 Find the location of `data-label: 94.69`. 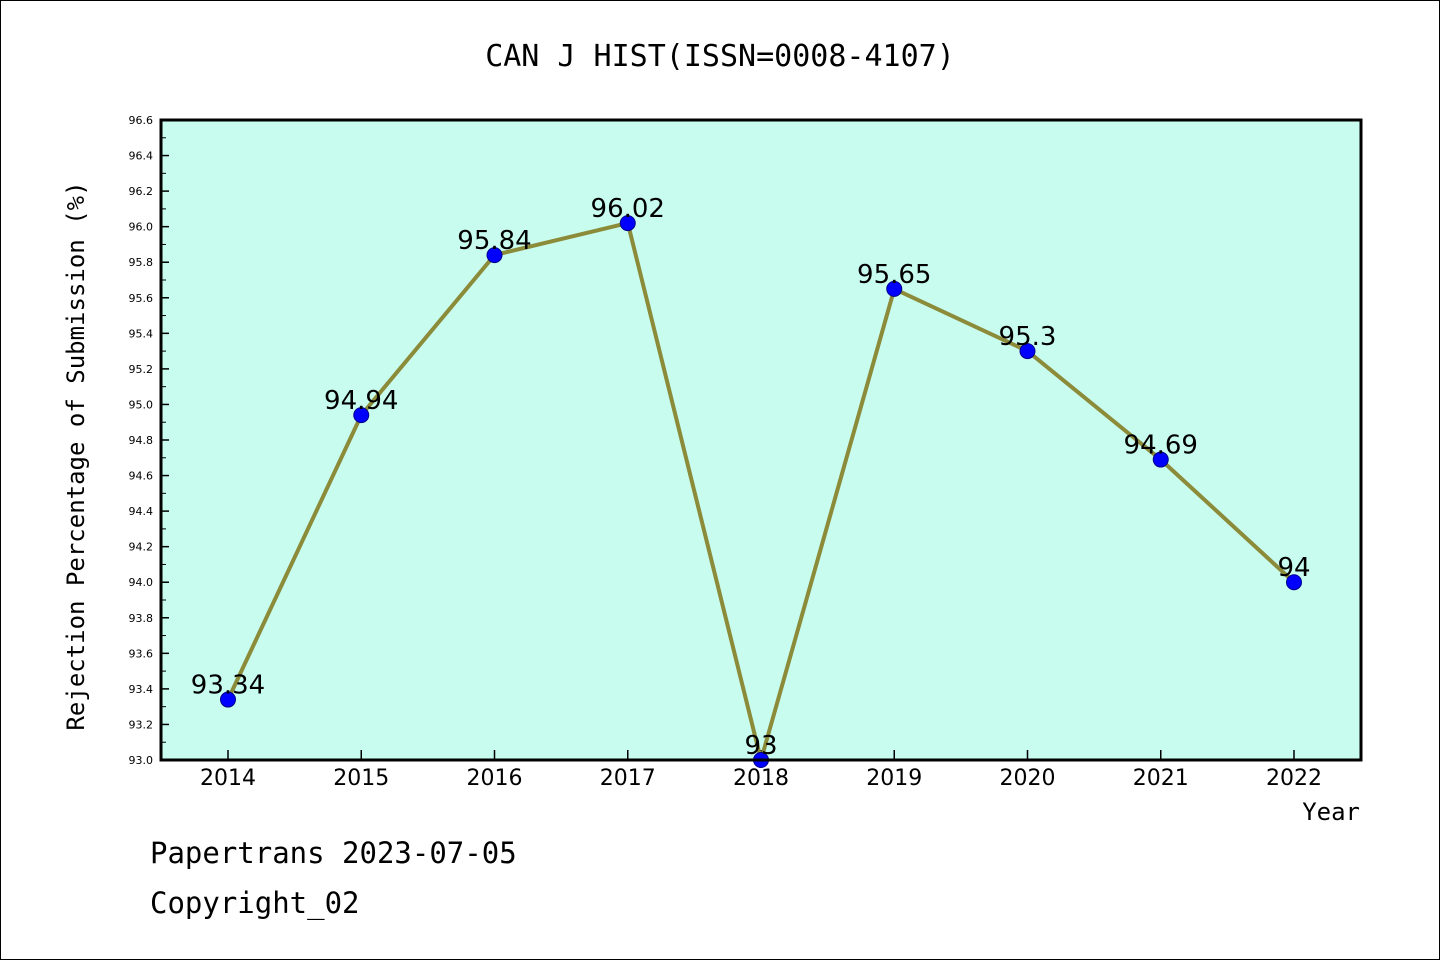

data-label: 94.69 is located at coordinates (1161, 446).